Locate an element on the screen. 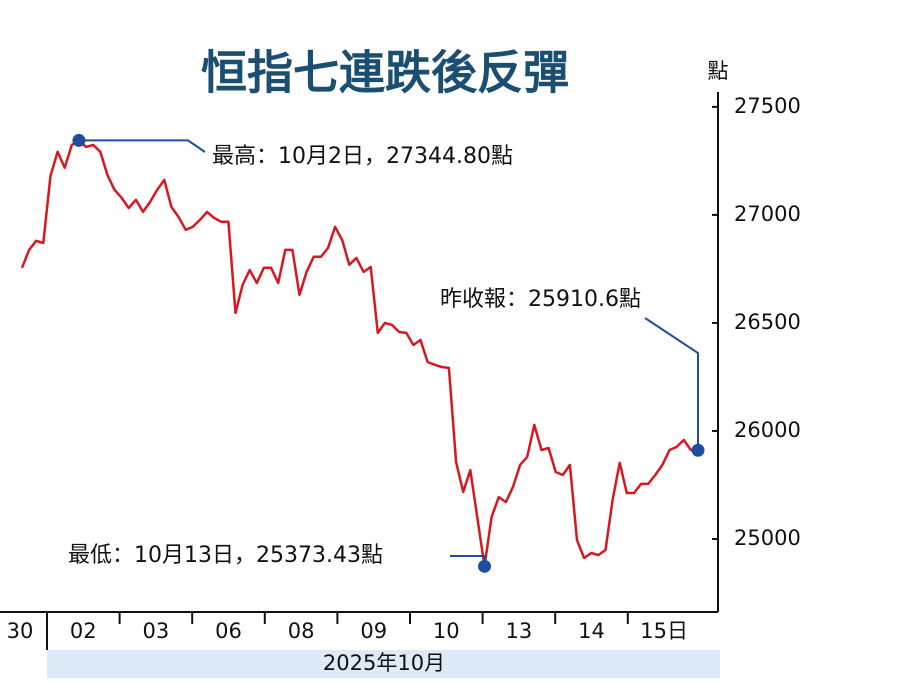 This screenshot has height=685, width=907. x-tick-label: 02 is located at coordinates (83, 631).